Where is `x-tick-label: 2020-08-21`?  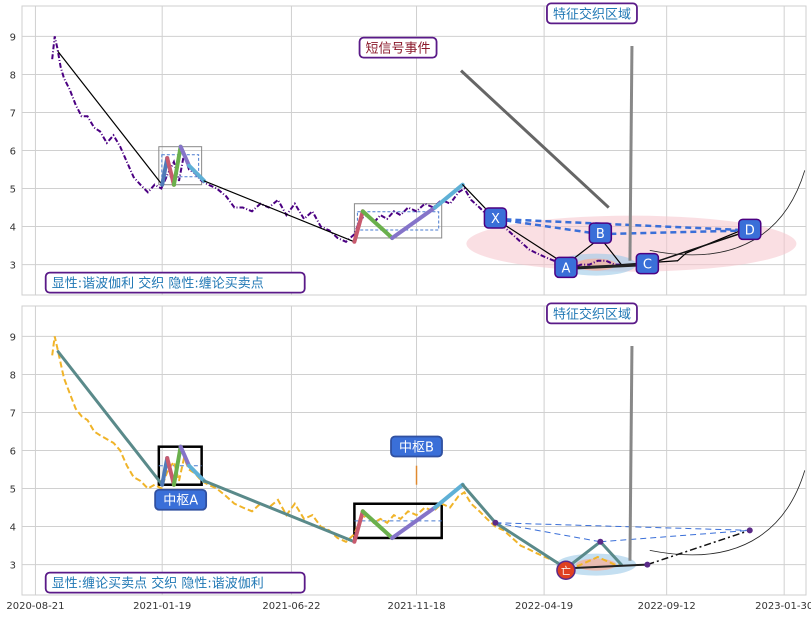
x-tick-label: 2020-08-21 is located at coordinates (35, 606).